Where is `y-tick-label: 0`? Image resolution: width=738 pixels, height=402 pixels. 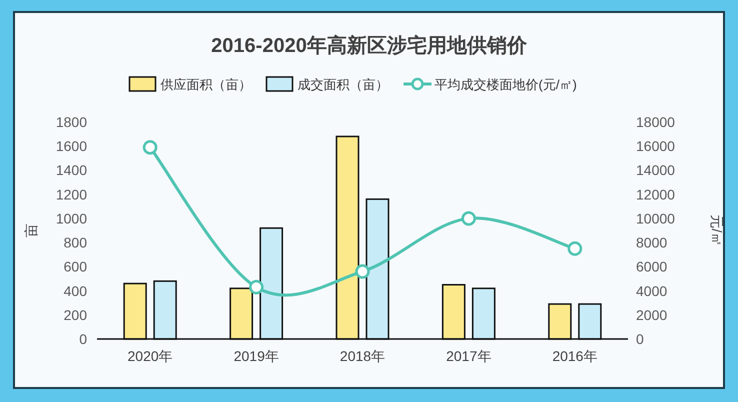
y-tick-label: 0 is located at coordinates (83, 339).